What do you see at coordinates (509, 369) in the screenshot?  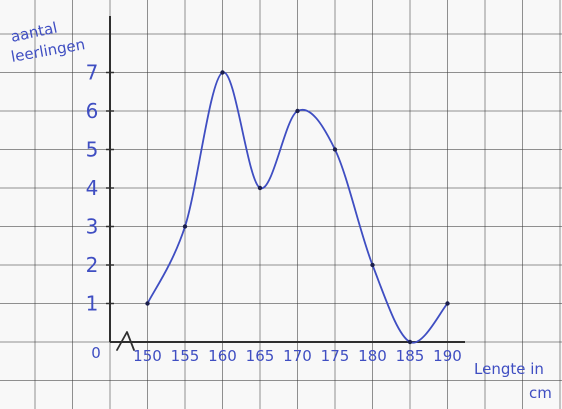 I see `x-axis-label-line-1: Lengte in` at bounding box center [509, 369].